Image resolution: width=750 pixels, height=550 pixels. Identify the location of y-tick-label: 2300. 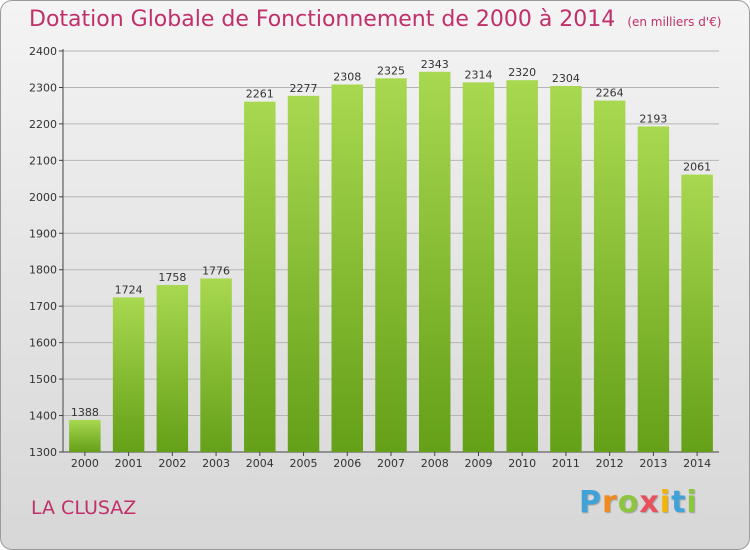
(43, 87).